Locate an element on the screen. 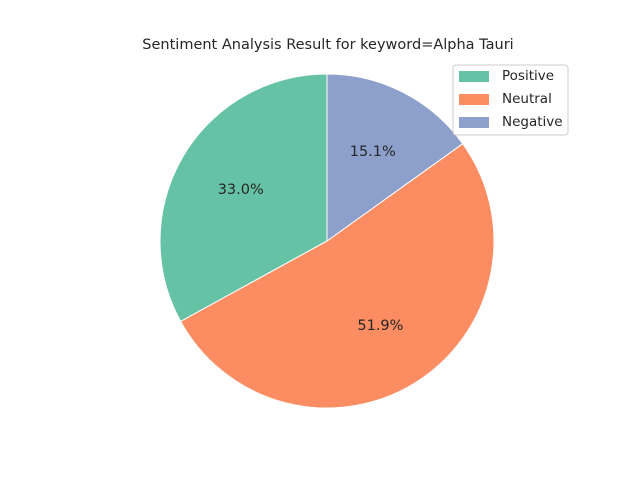 This screenshot has width=640, height=480. legend-label-neutral: Neutral is located at coordinates (527, 99).